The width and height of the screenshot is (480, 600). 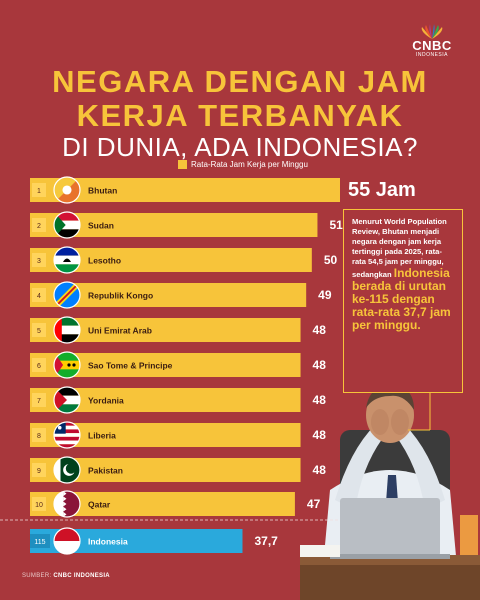 What do you see at coordinates (37, 576) in the screenshot?
I see `source-label: SUMBER:` at bounding box center [37, 576].